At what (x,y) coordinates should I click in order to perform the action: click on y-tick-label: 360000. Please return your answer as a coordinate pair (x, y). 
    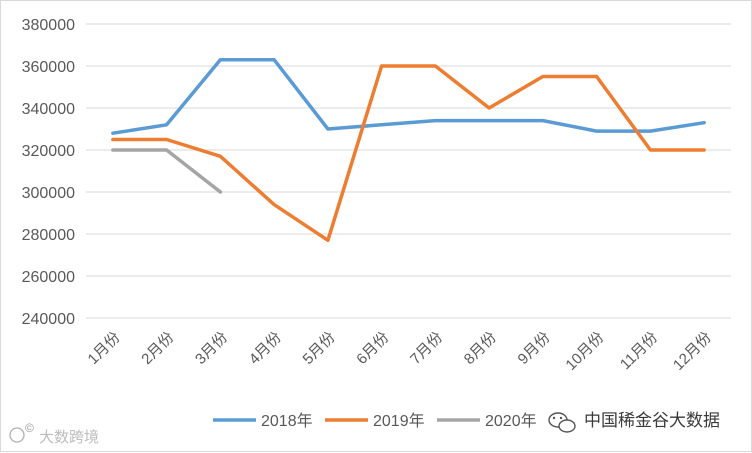
    Looking at the image, I should click on (48, 67).